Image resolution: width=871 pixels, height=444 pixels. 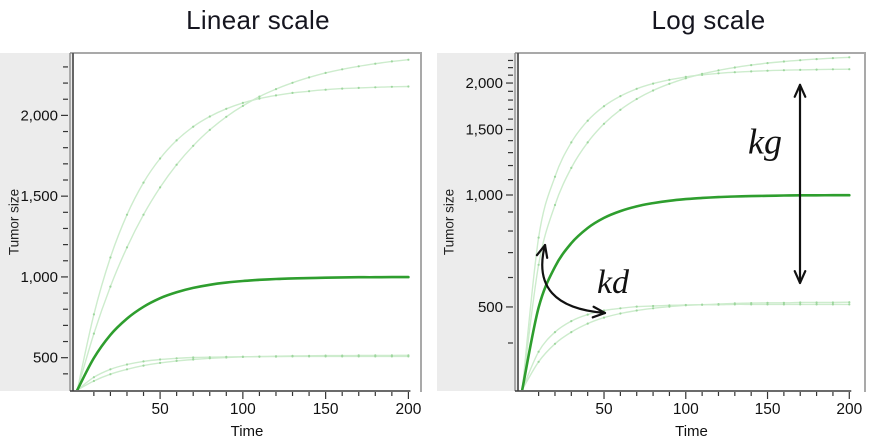 I want to click on annotation-kg: kg, so click(x=777, y=184).